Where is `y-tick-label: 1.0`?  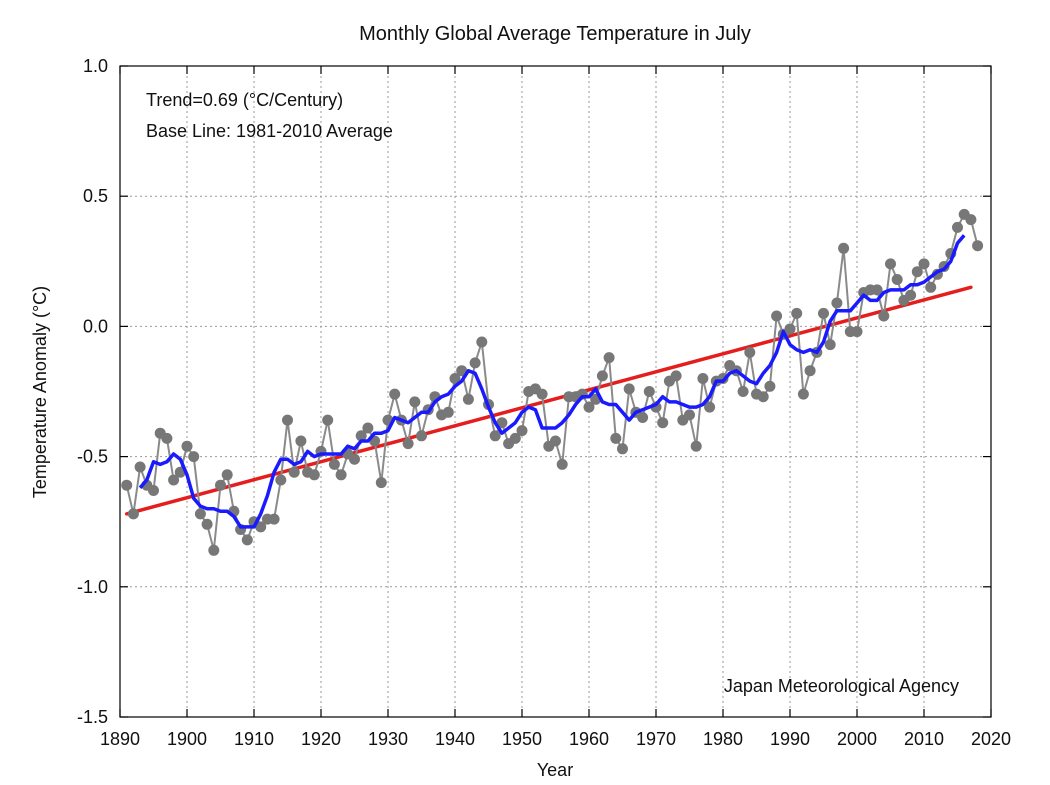 y-tick-label: 1.0 is located at coordinates (95, 66).